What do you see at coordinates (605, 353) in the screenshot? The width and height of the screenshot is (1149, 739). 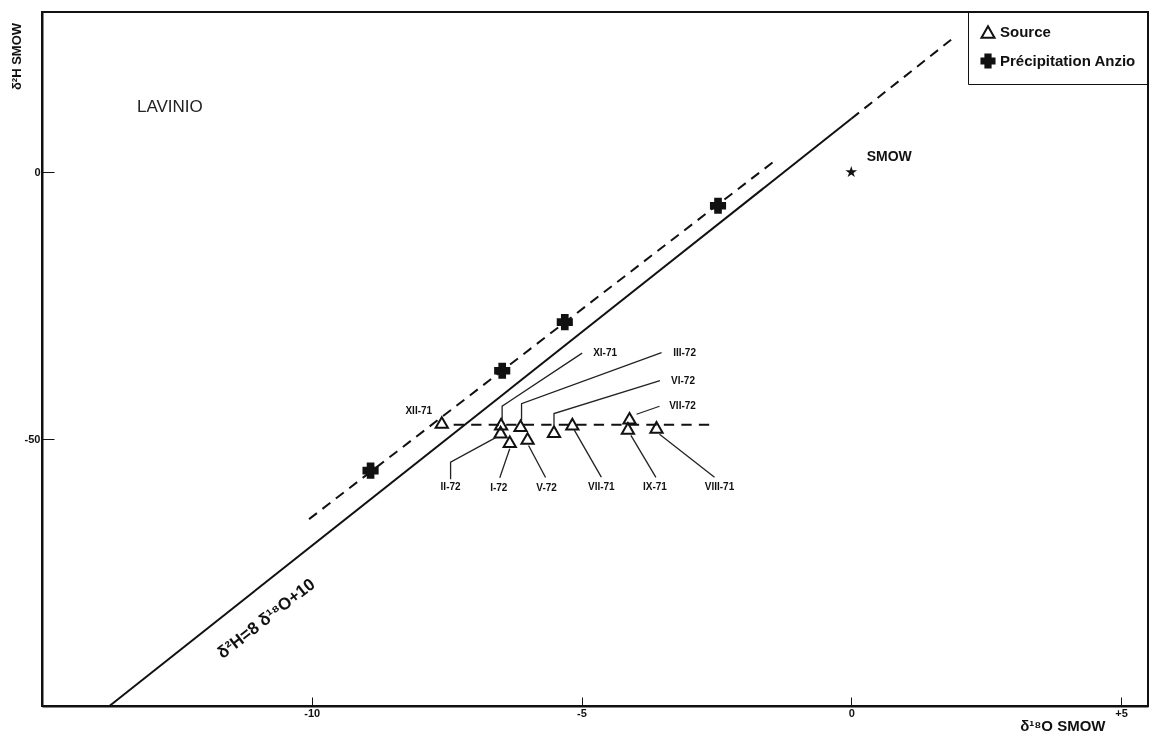 I see `annotation: XI-71` at bounding box center [605, 353].